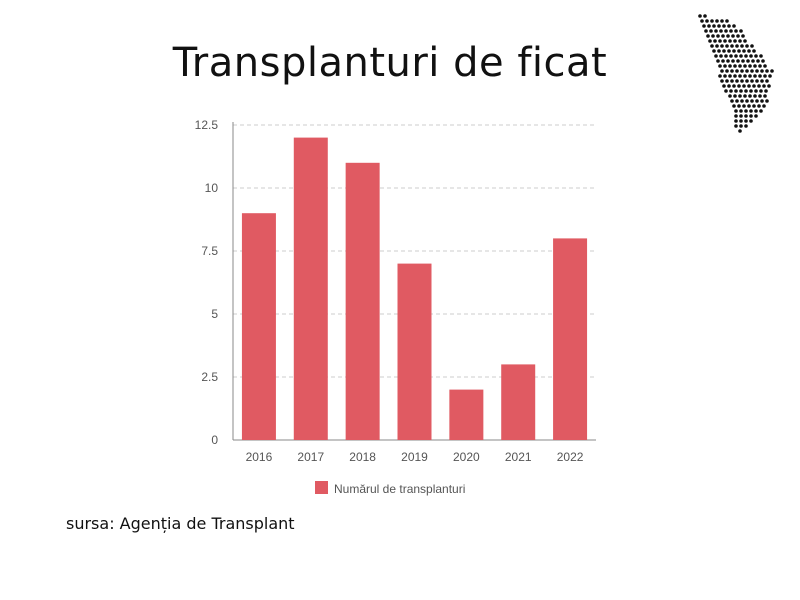 The image size is (800, 600). What do you see at coordinates (214, 440) in the screenshot?
I see `y-tick-label: 0` at bounding box center [214, 440].